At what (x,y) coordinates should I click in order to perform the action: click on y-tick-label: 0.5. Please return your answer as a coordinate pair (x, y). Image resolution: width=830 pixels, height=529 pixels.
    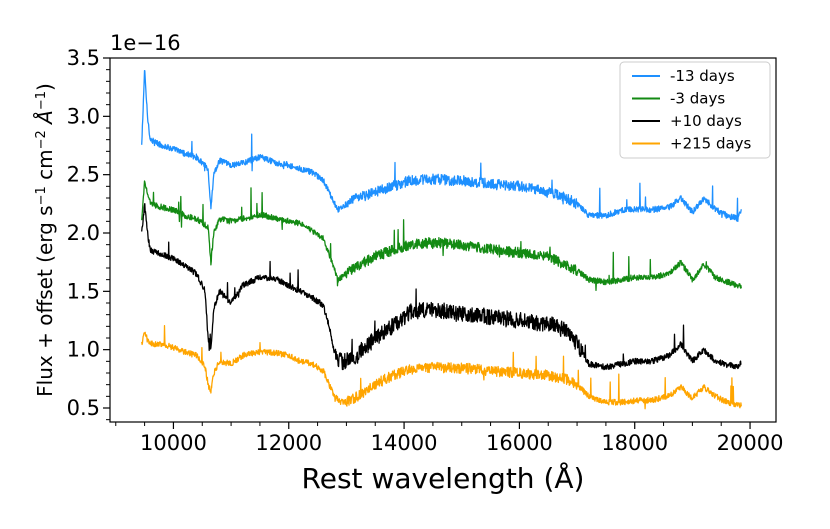
    Looking at the image, I should click on (83, 408).